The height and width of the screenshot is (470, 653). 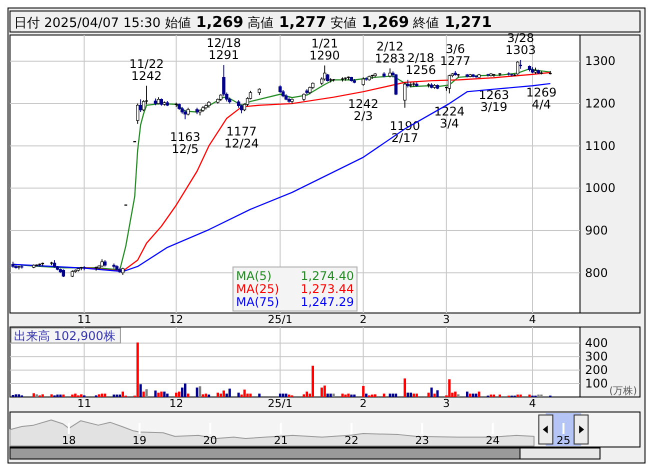 What do you see at coordinates (600, 103) in the screenshot?
I see `y-tick-label: 1200` at bounding box center [600, 103].